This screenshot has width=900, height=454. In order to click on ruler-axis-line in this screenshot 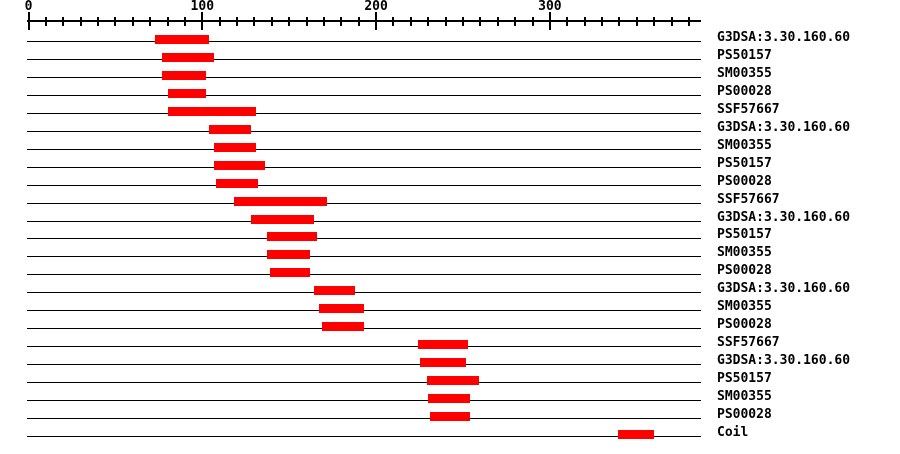, I will do `click(364, 21)`.